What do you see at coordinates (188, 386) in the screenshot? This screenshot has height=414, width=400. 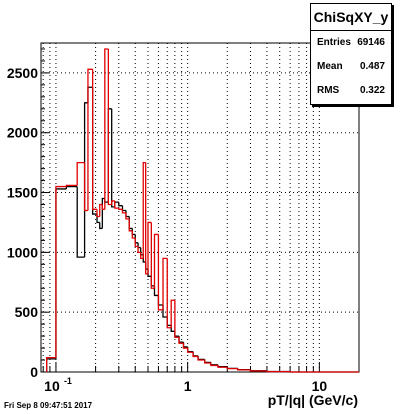 I see `x-tick-label: 1` at bounding box center [188, 386].